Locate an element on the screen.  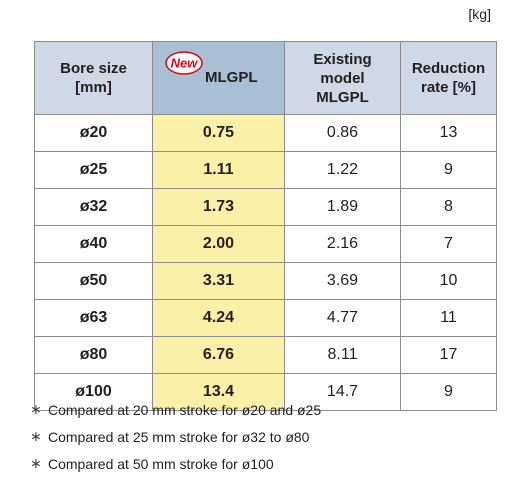
header-new-model: New MLGPL is located at coordinates (218, 78).